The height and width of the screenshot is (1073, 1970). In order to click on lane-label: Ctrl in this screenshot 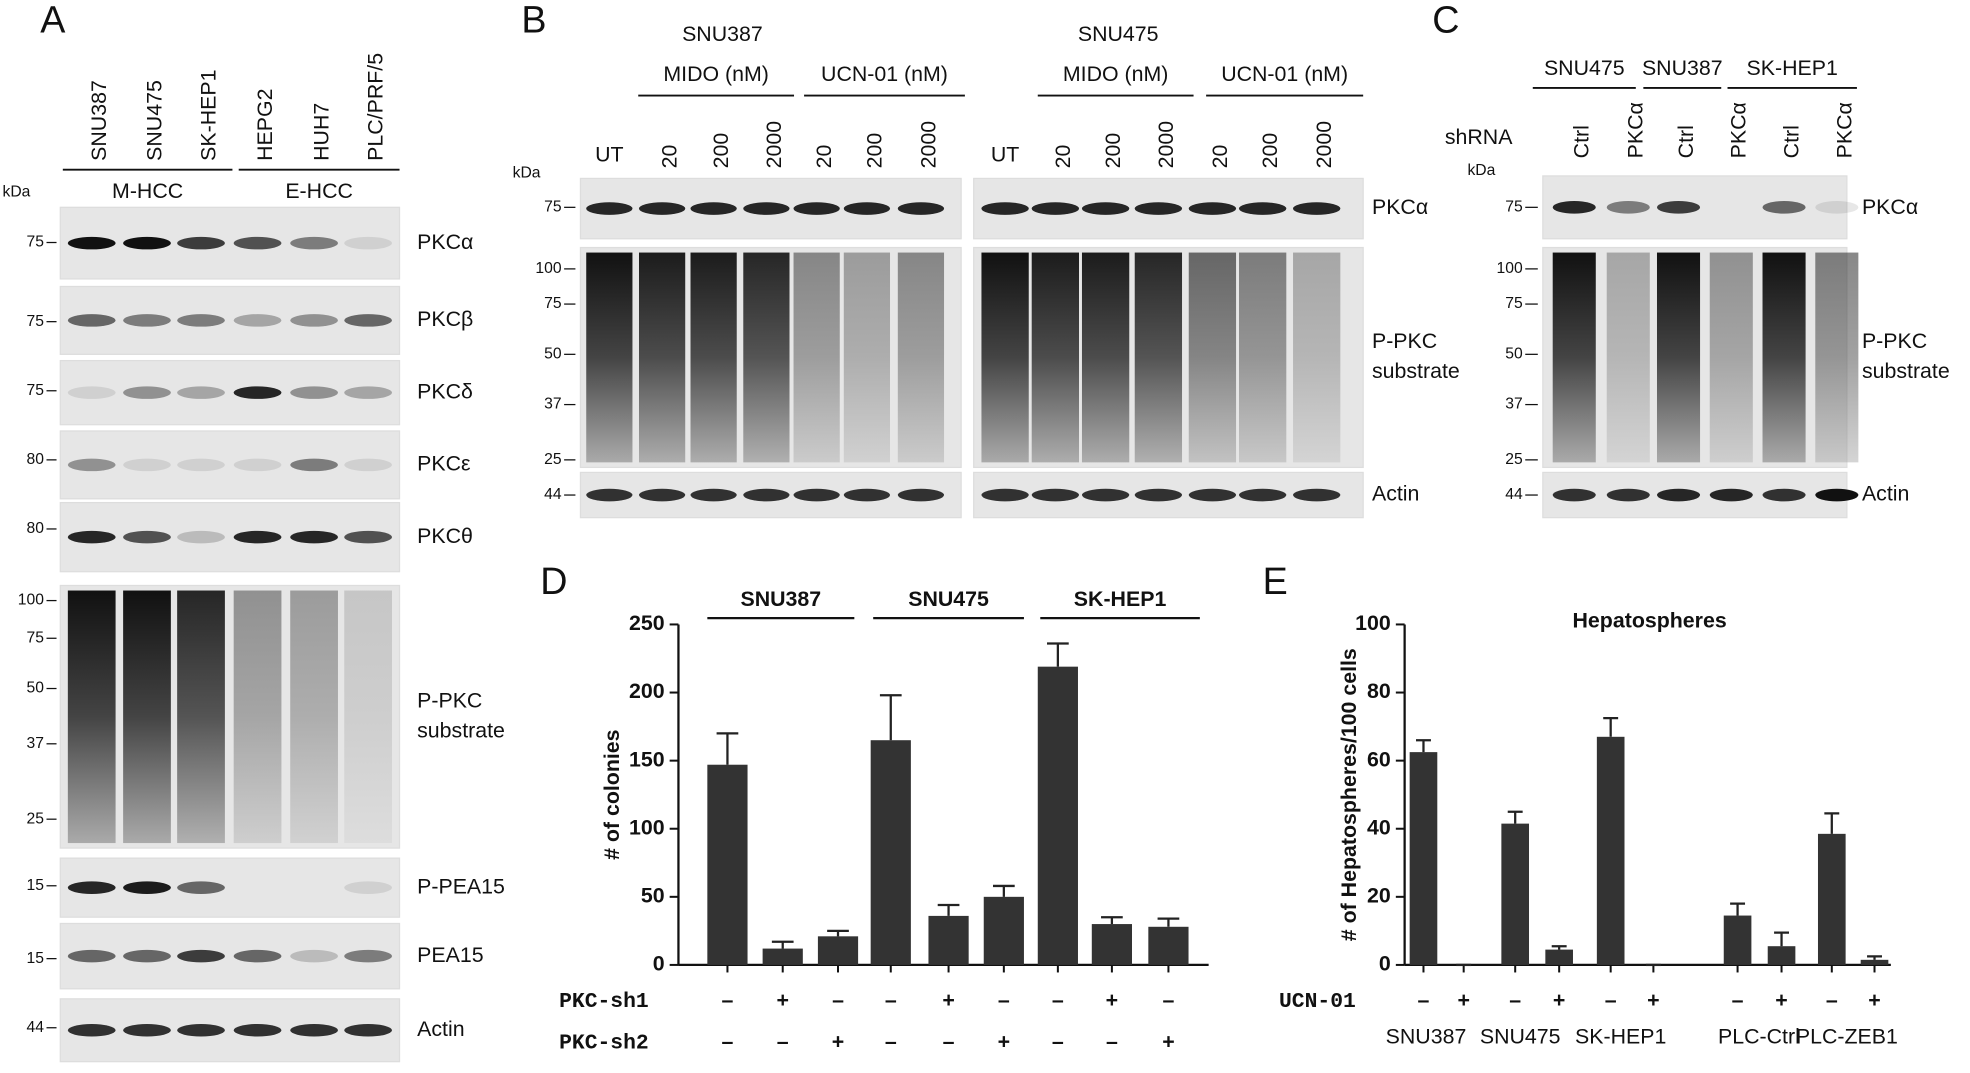, I will do `click(1686, 141)`.